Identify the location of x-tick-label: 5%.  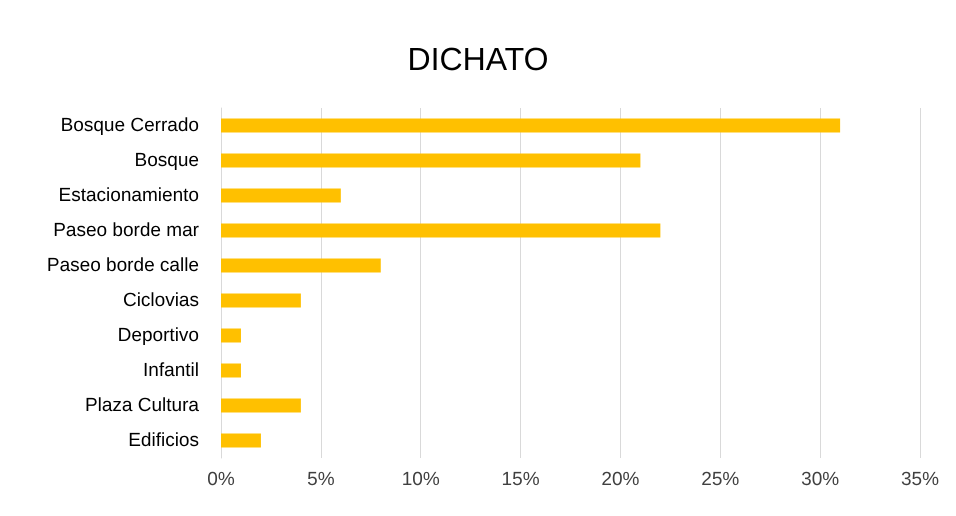
(321, 479).